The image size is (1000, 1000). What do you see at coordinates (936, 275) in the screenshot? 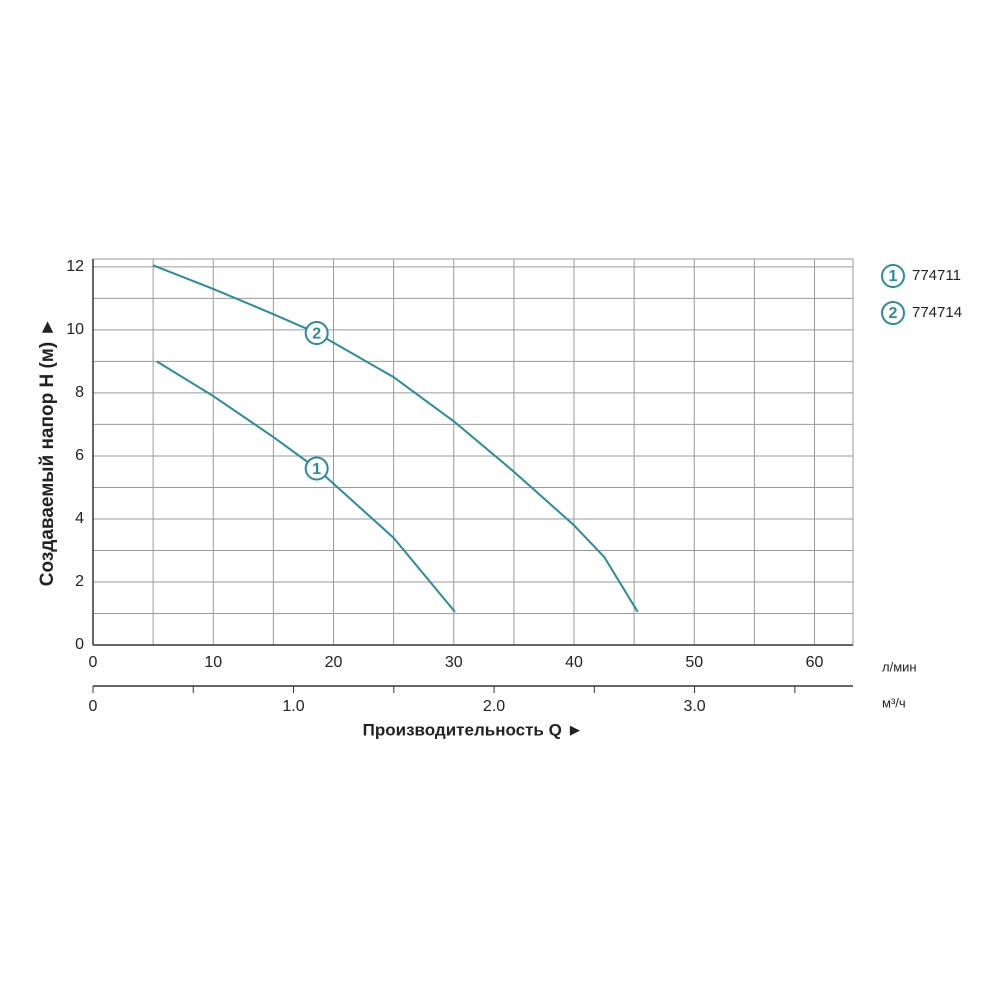
I see `legend-label: 774711` at bounding box center [936, 275].